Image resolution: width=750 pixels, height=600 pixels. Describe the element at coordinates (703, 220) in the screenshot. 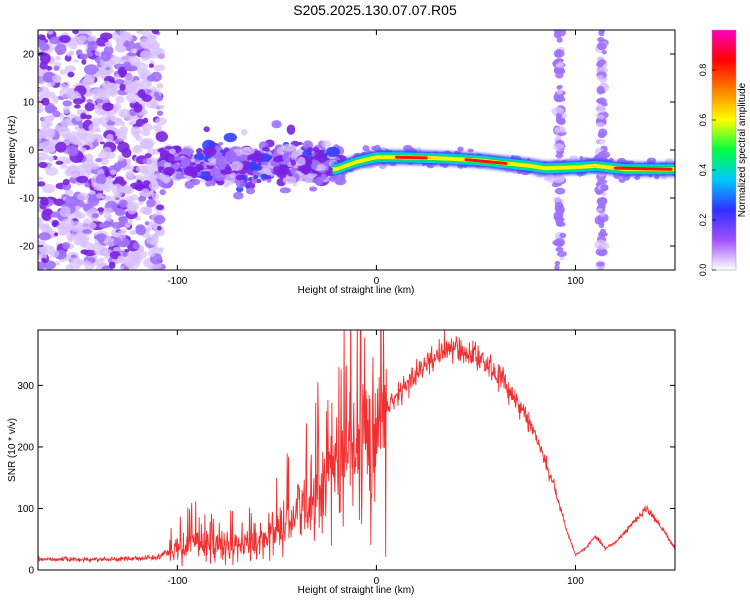

I see `colorbar-tick-label: 0.2` at that location.